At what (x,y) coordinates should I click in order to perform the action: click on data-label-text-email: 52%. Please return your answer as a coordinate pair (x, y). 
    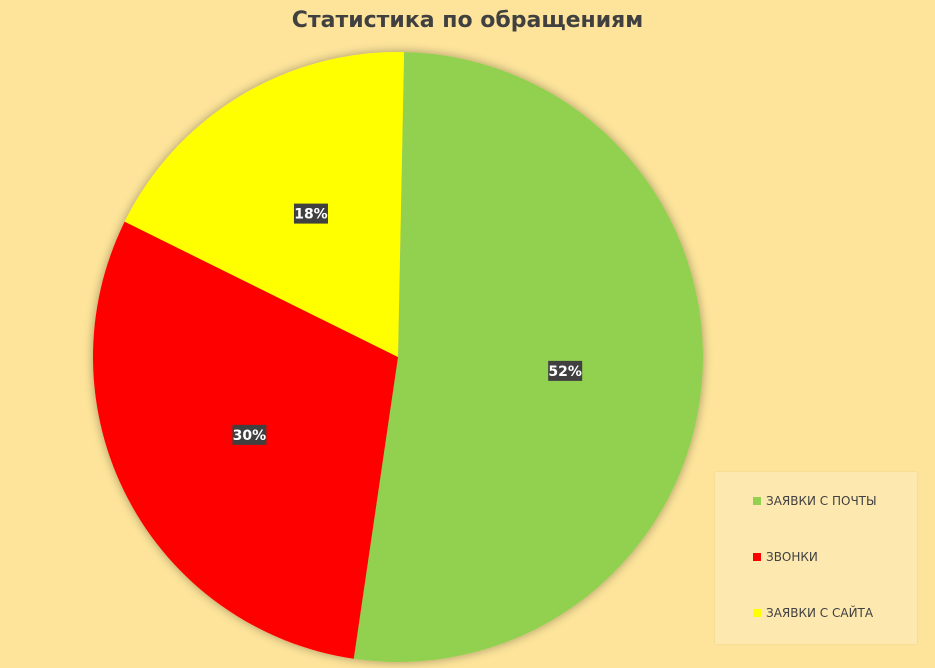
    Looking at the image, I should click on (565, 372).